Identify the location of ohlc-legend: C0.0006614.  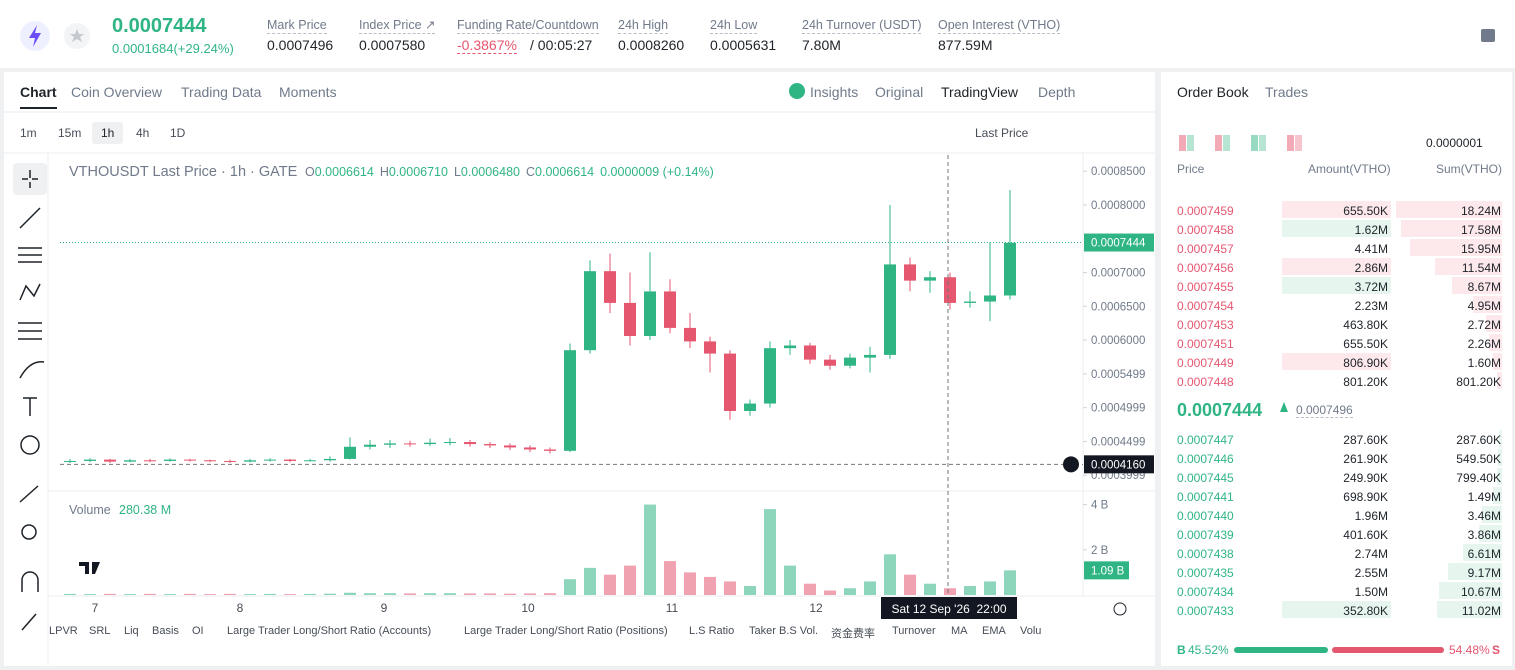
(560, 172).